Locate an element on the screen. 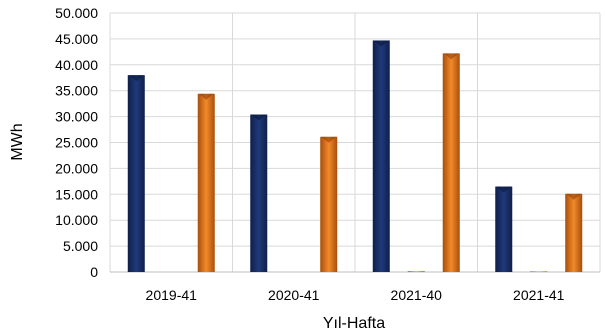  y-tick-label: 30.000 is located at coordinates (76, 117).